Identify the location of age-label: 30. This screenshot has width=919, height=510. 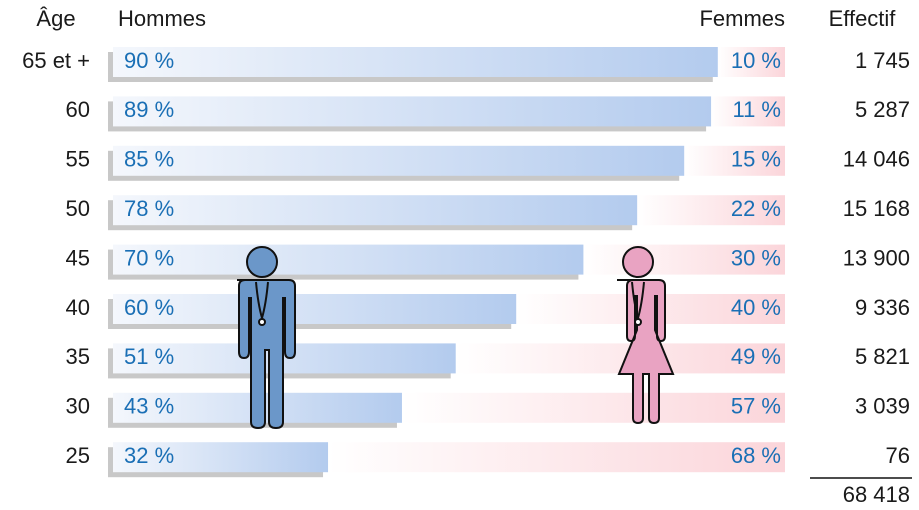
(78, 406).